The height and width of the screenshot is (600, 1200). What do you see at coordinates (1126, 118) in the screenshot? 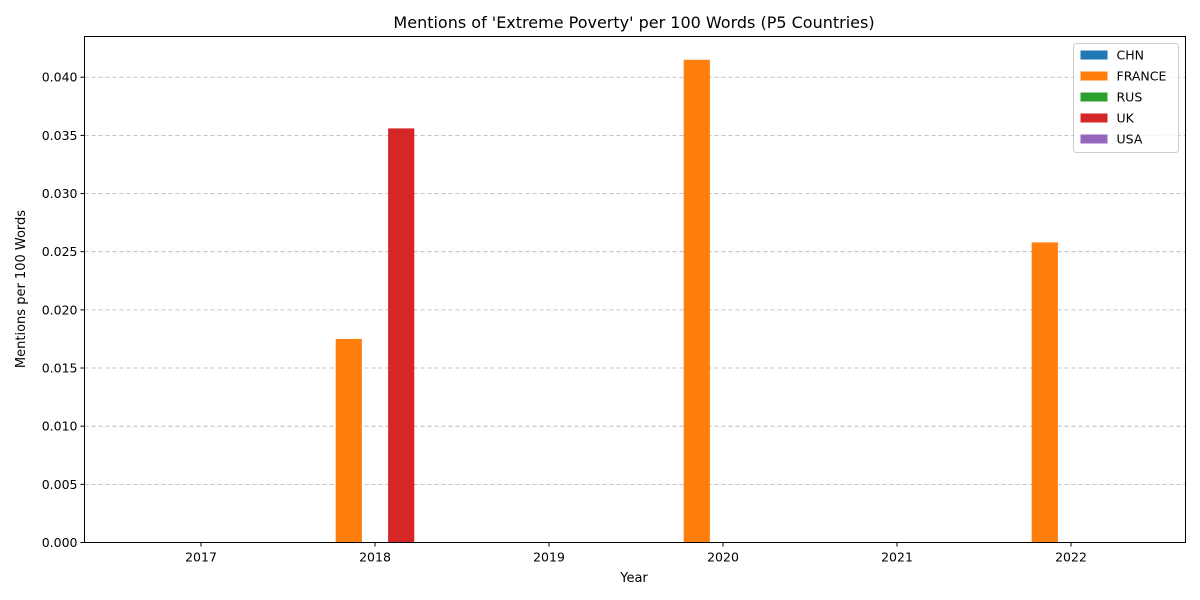
I see `legend-label-uk: UK` at bounding box center [1126, 118].